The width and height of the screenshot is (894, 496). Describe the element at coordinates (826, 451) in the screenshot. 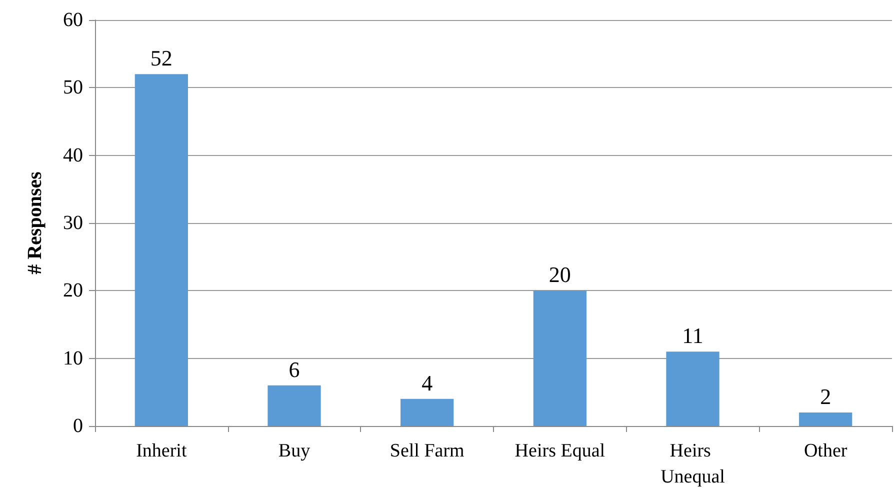

I see `x-tick-label: Other` at that location.